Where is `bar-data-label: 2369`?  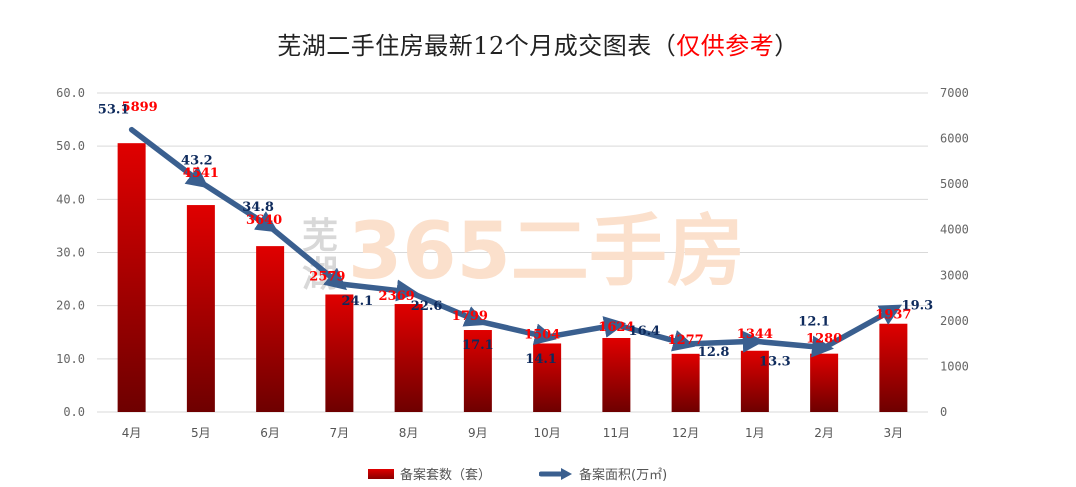
bar-data-label: 2369 is located at coordinates (397, 296).